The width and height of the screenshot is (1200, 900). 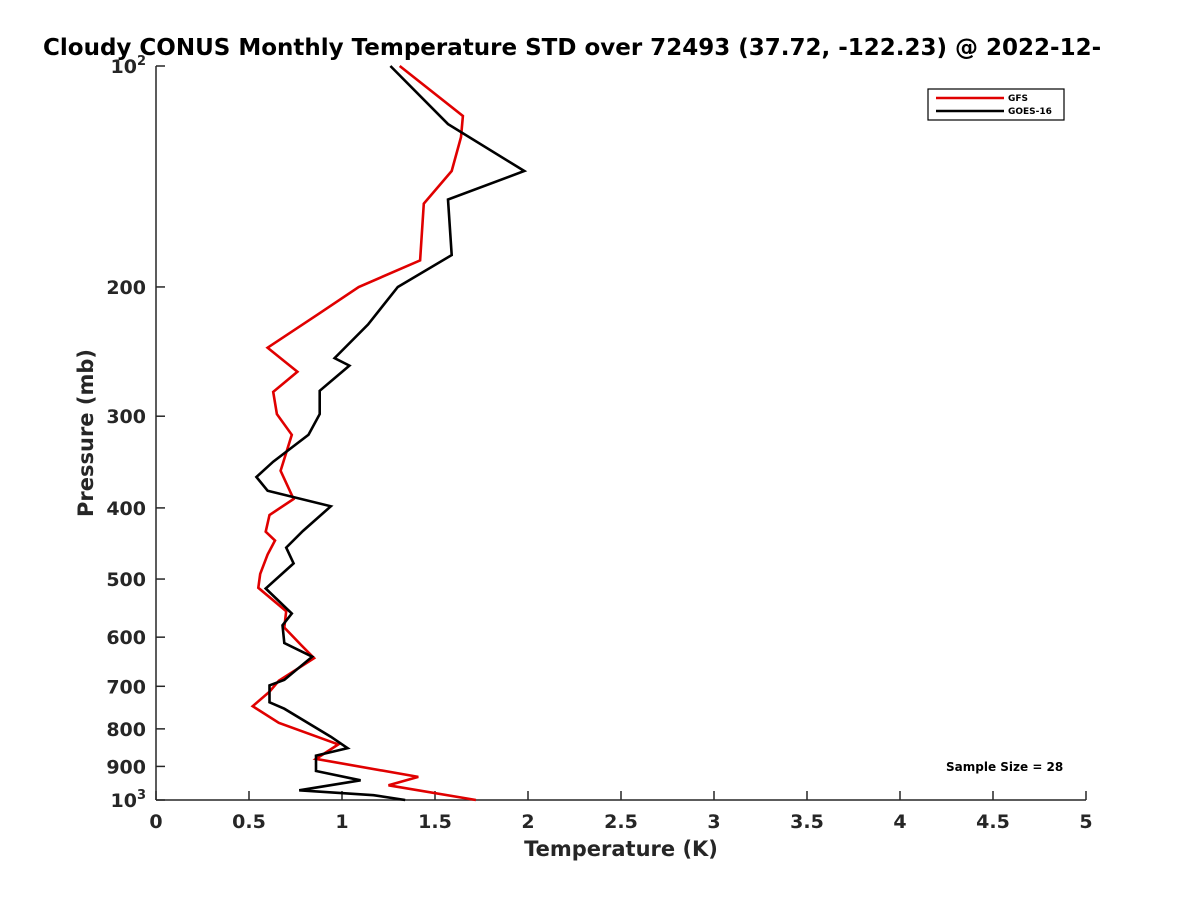 I want to click on legend-label-gfs: GFS, so click(x=1018, y=99).